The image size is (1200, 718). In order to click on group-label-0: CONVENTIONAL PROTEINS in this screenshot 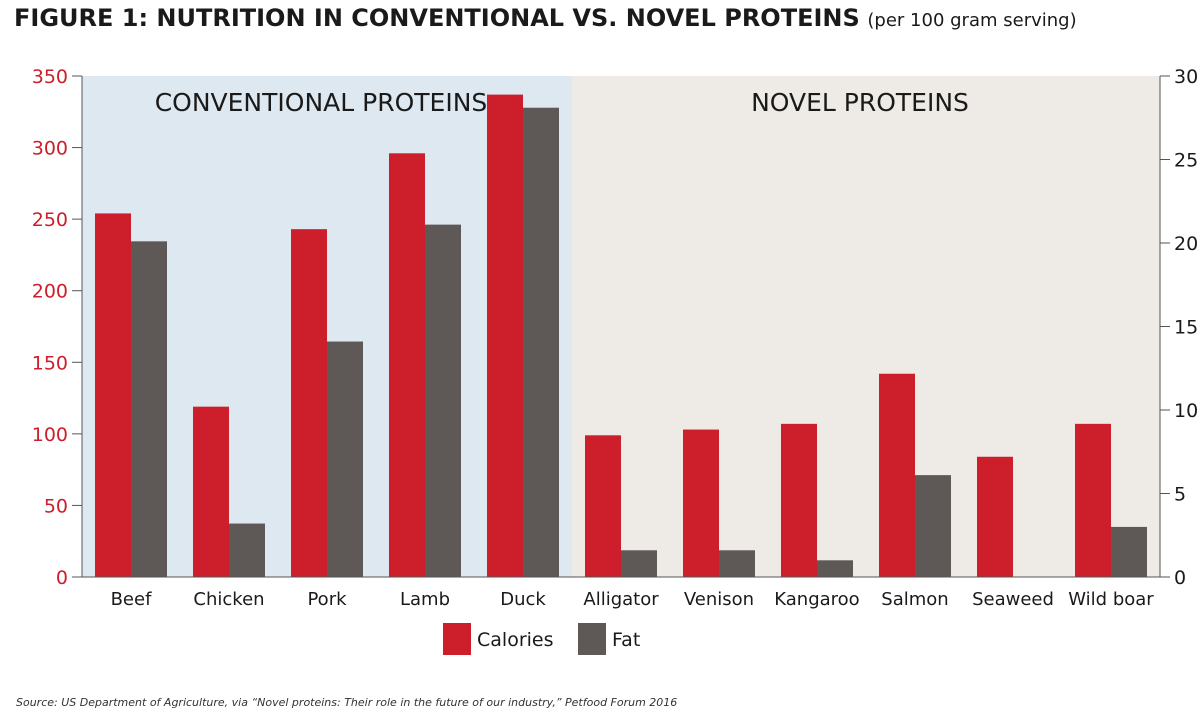, I will do `click(321, 102)`.